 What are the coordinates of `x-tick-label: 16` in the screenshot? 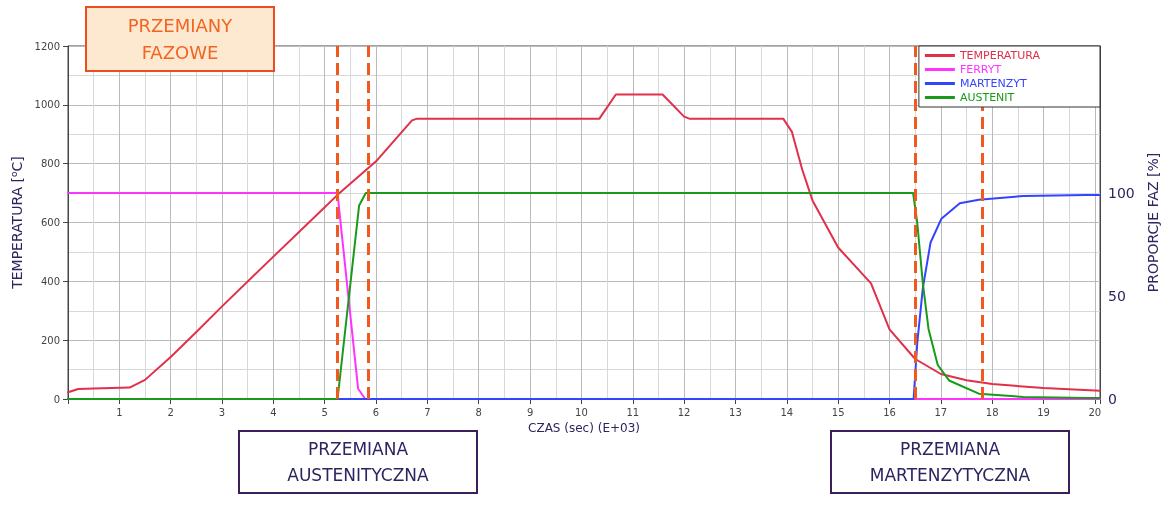 It's located at (889, 412).